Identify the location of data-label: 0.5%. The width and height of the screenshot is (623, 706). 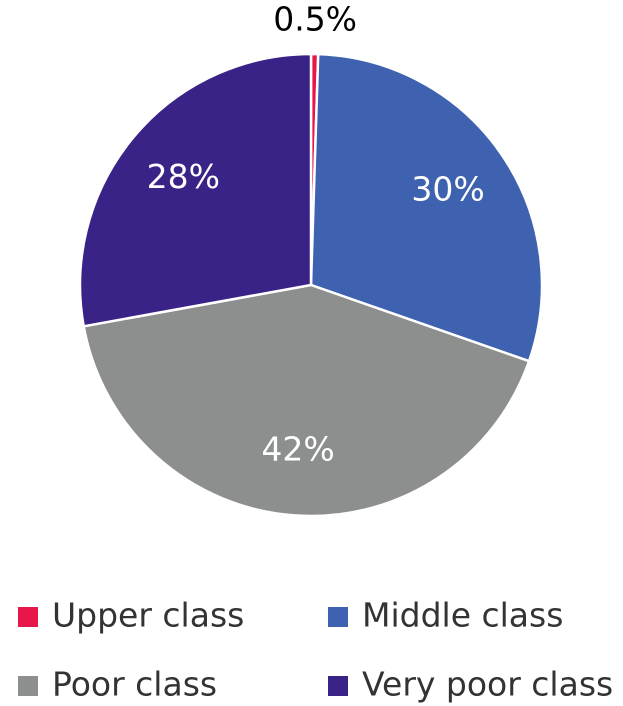
(315, 19).